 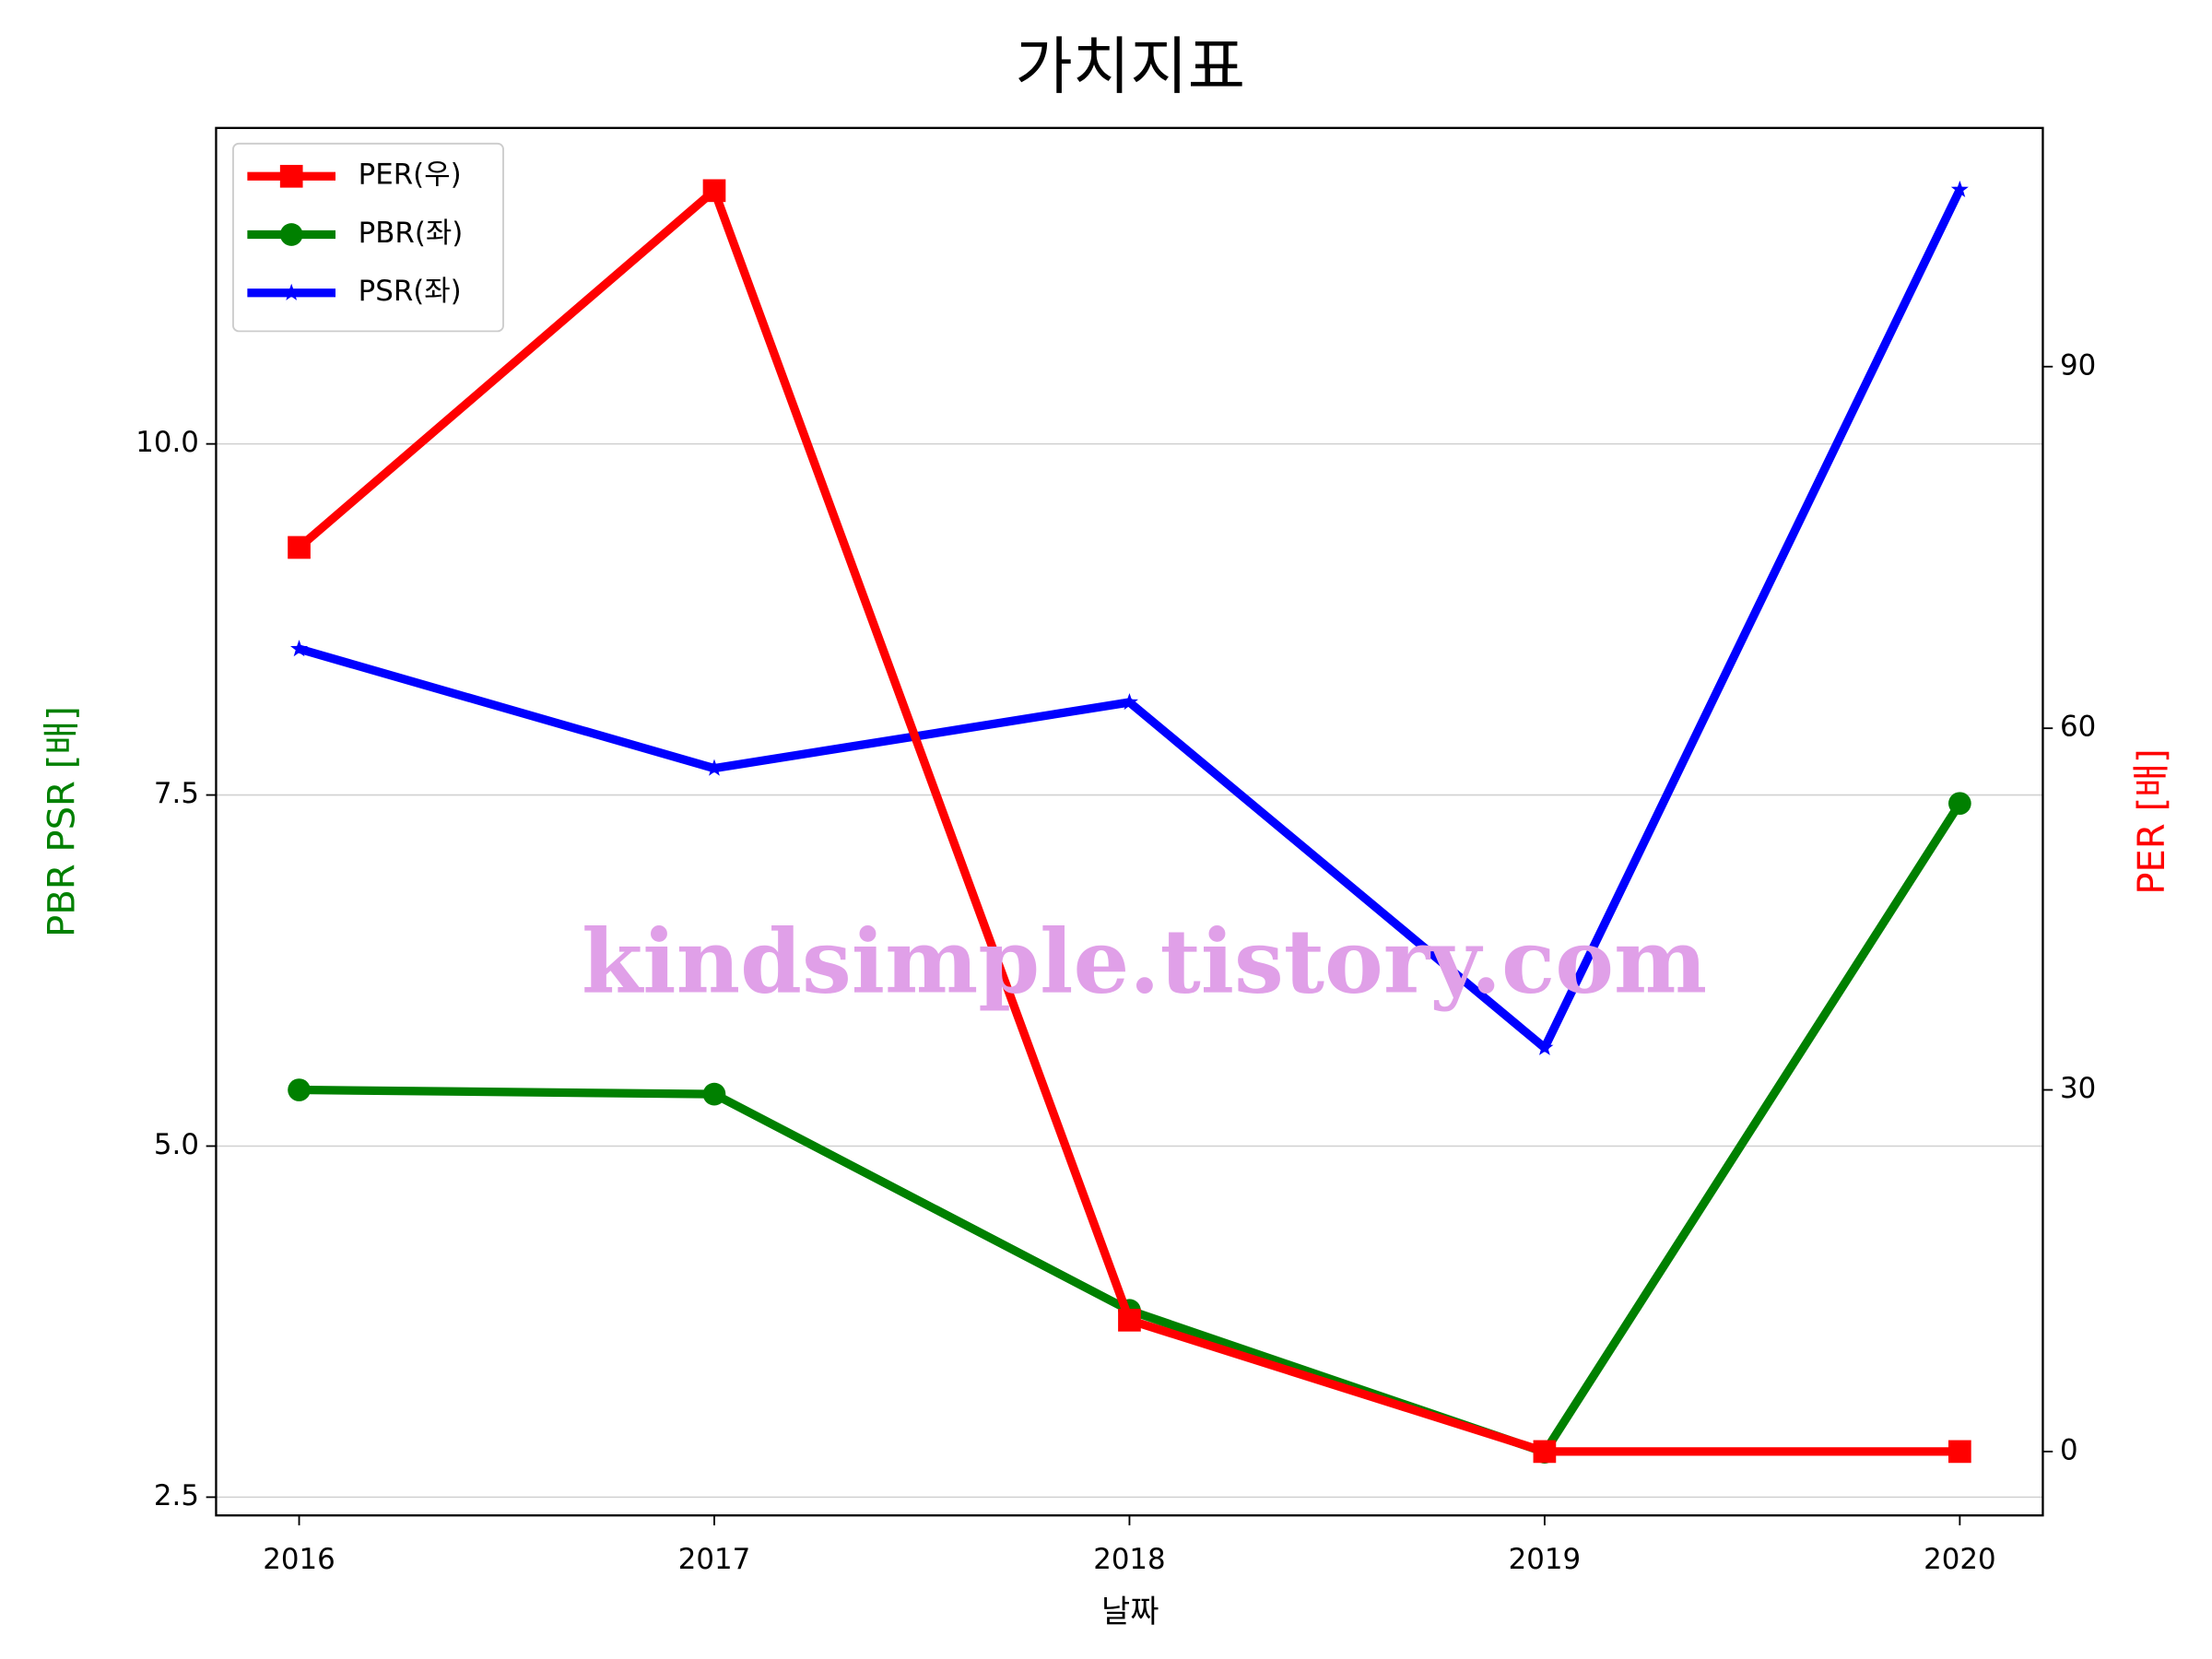 I want to click on y2-tick-label: 30, so click(x=2078, y=1088).